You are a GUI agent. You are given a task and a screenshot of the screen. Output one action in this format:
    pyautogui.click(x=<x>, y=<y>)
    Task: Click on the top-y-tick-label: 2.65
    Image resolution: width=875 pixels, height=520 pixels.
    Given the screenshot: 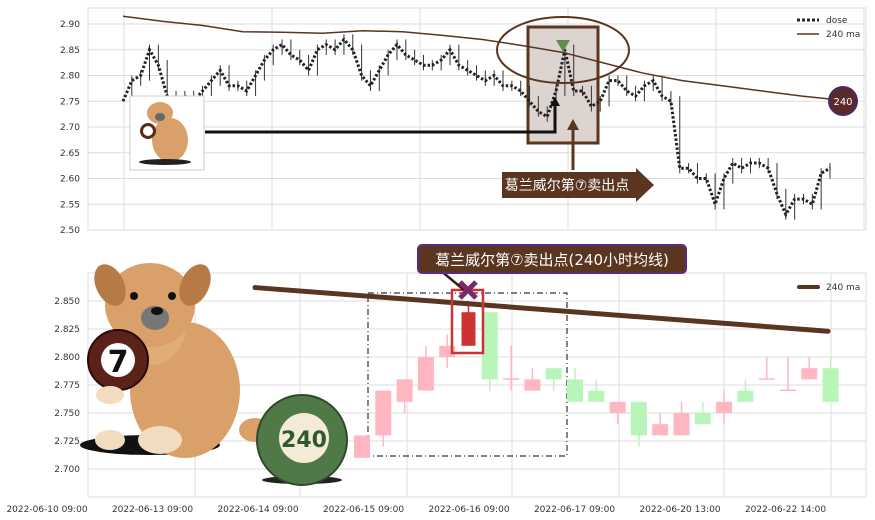 What is the action you would take?
    pyautogui.click(x=70, y=154)
    